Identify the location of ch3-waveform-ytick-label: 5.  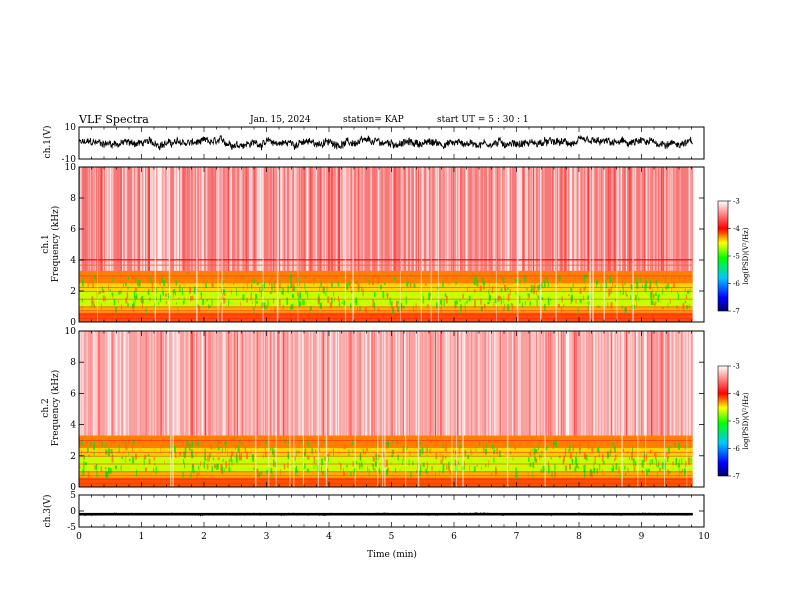
(73, 496).